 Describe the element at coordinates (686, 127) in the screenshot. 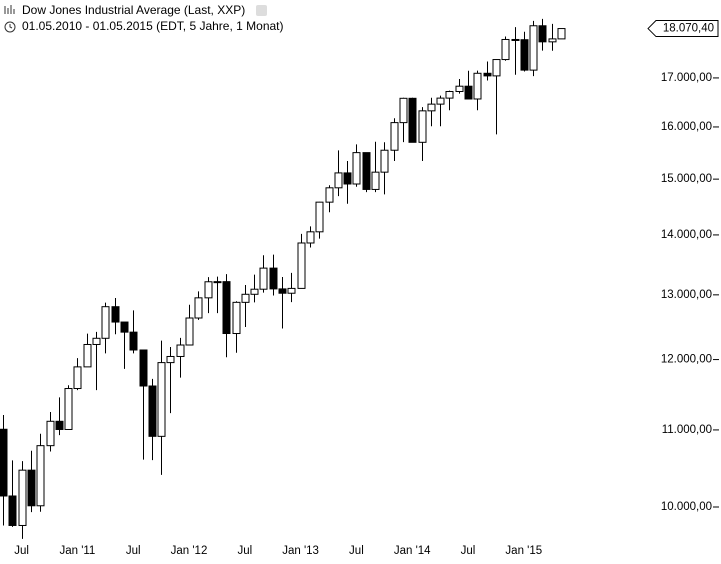

I see `y-tick-label: 16.000,00` at that location.